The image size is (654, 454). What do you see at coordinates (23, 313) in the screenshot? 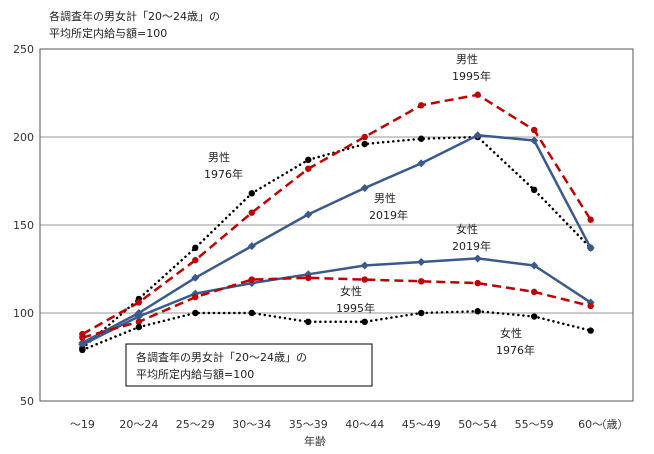
I see `y-tick-label-100: 100` at bounding box center [23, 313].